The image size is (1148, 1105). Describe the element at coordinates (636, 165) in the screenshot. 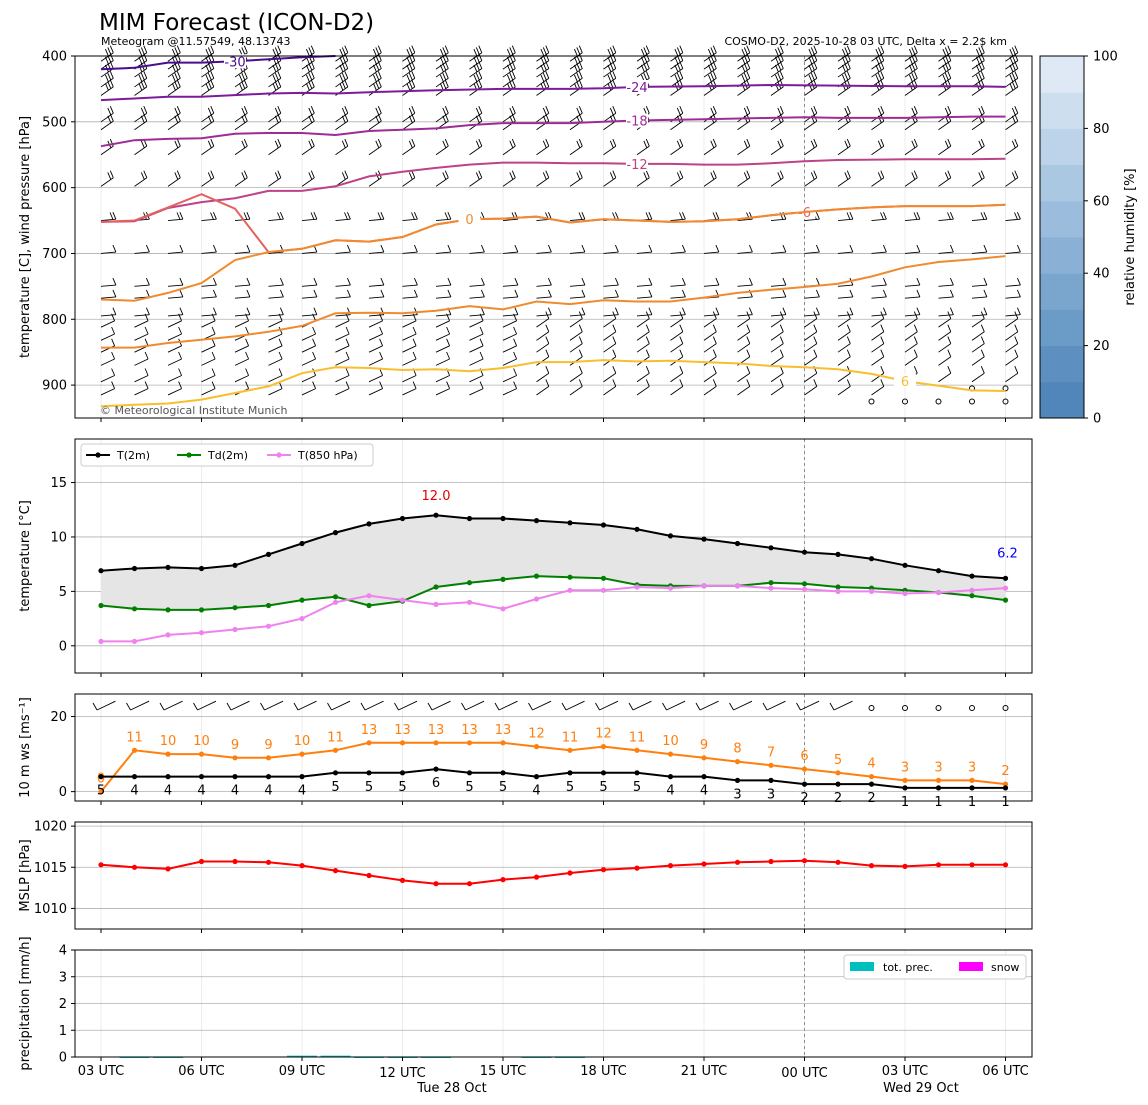

I see `isotherm-label: -12` at that location.